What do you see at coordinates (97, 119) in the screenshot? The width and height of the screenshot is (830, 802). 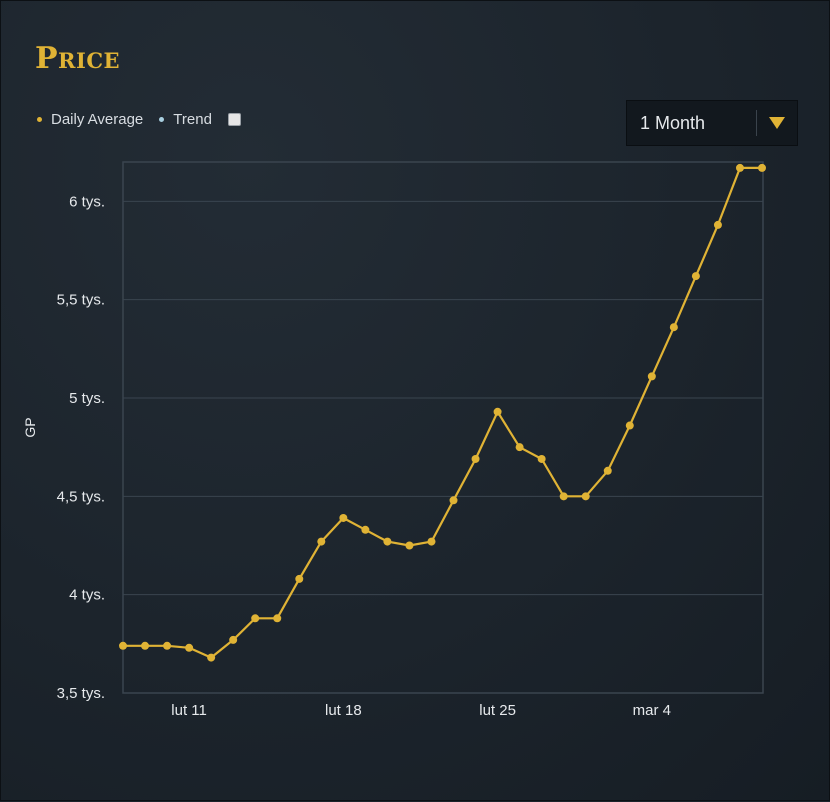 I see `legend-label-daily-average: Daily Average` at bounding box center [97, 119].